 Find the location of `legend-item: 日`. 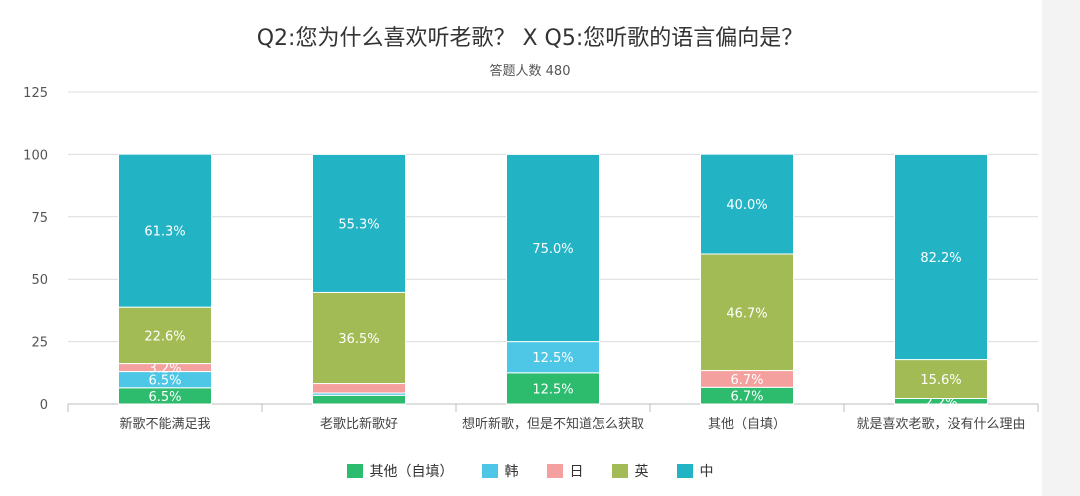

legend-item: 日 is located at coordinates (565, 471).